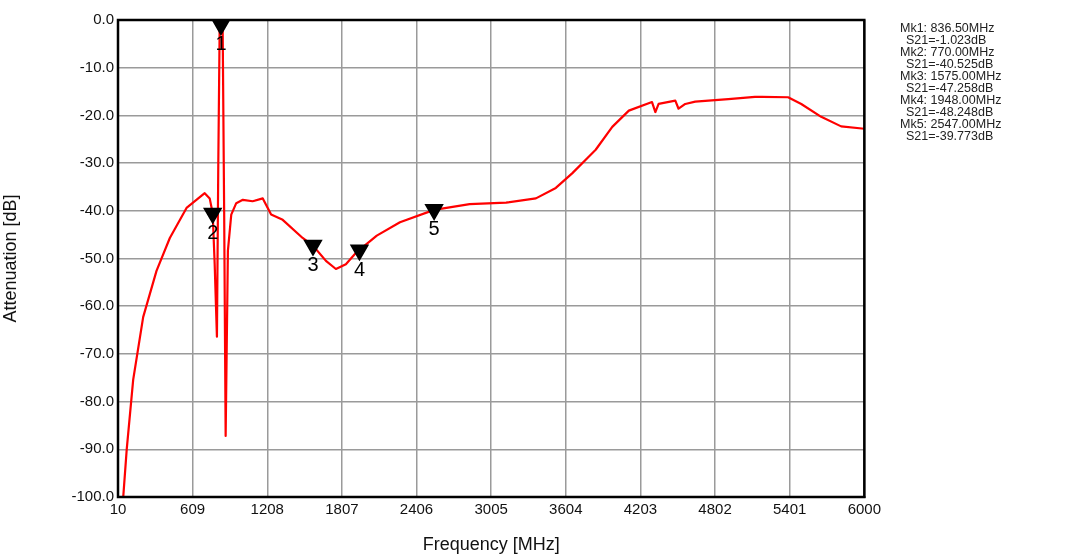 Image resolution: width=1087 pixels, height=556 pixels. What do you see at coordinates (96, 353) in the screenshot?
I see `y-tick-label: -70.0` at bounding box center [96, 353].